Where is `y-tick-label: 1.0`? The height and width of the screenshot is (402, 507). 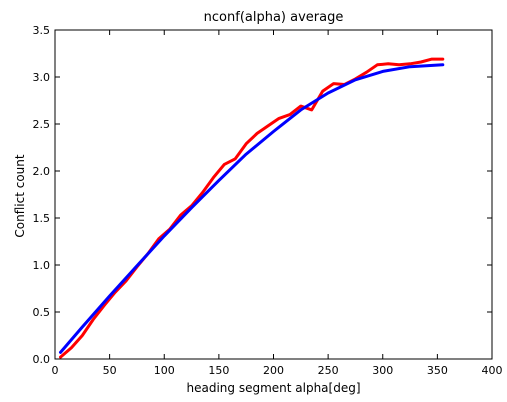 y-tick-label: 1.0 is located at coordinates (42, 265).